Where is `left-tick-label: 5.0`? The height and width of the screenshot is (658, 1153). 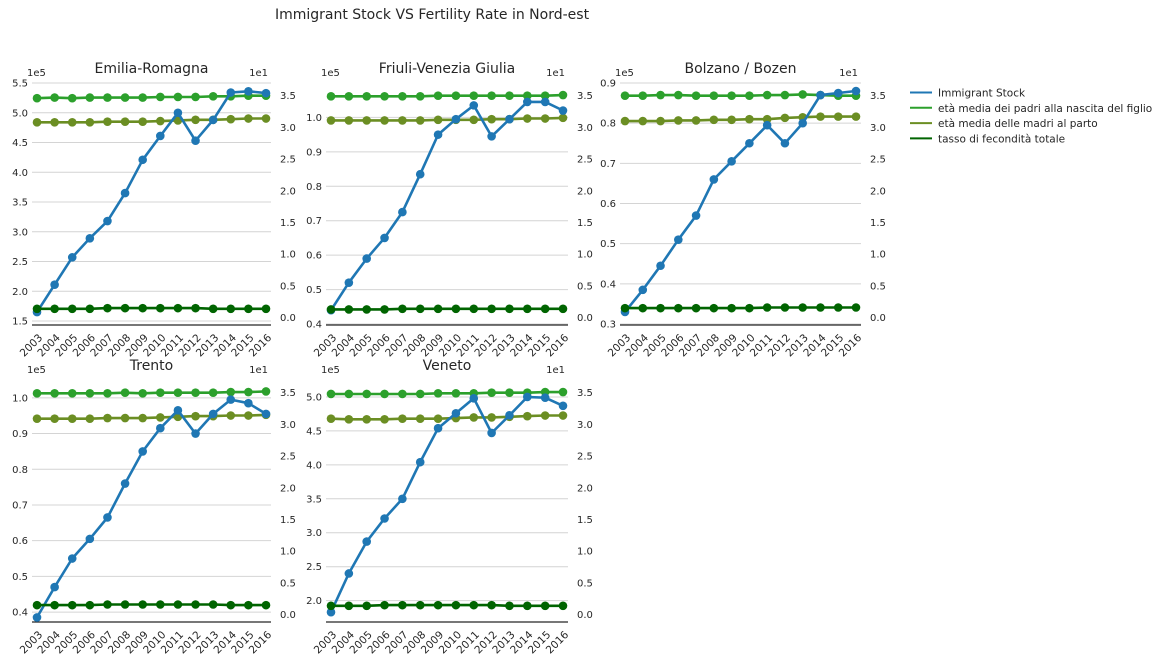
left-tick-label: 5.0 is located at coordinates (20, 113).